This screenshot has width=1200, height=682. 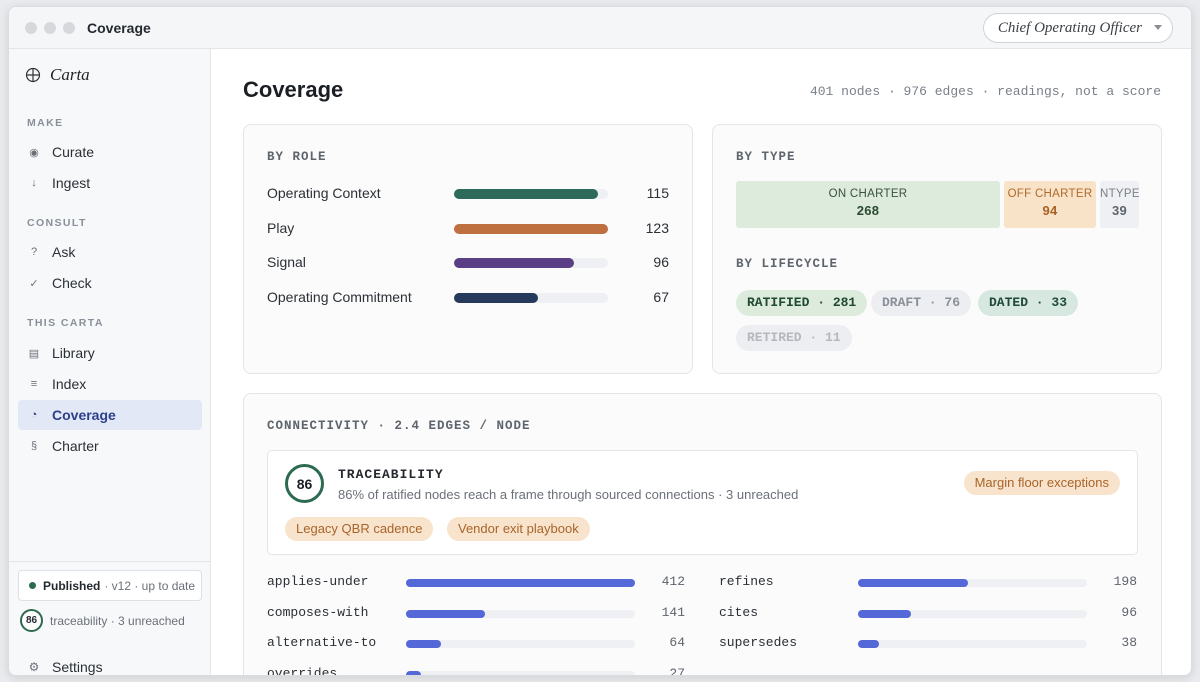 What do you see at coordinates (339, 296) in the screenshot?
I see `role-label: Operating Commitment` at bounding box center [339, 296].